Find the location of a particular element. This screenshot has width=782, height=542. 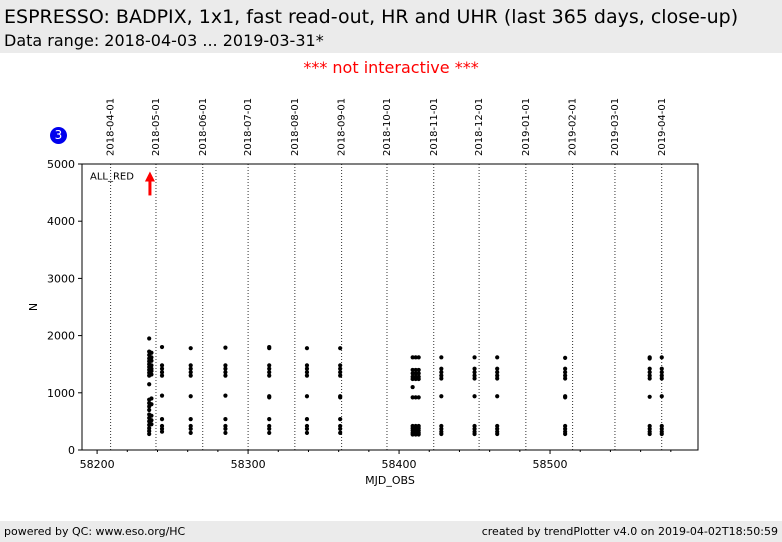

chart-number-badge: 3 is located at coordinates (58, 135).